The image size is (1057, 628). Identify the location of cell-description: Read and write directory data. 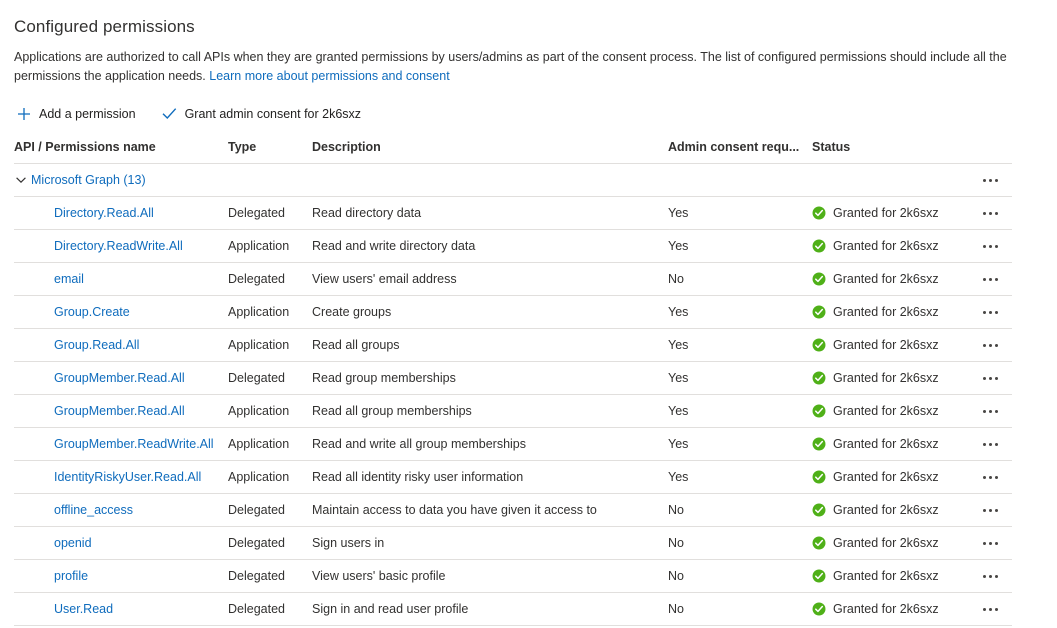
(394, 246).